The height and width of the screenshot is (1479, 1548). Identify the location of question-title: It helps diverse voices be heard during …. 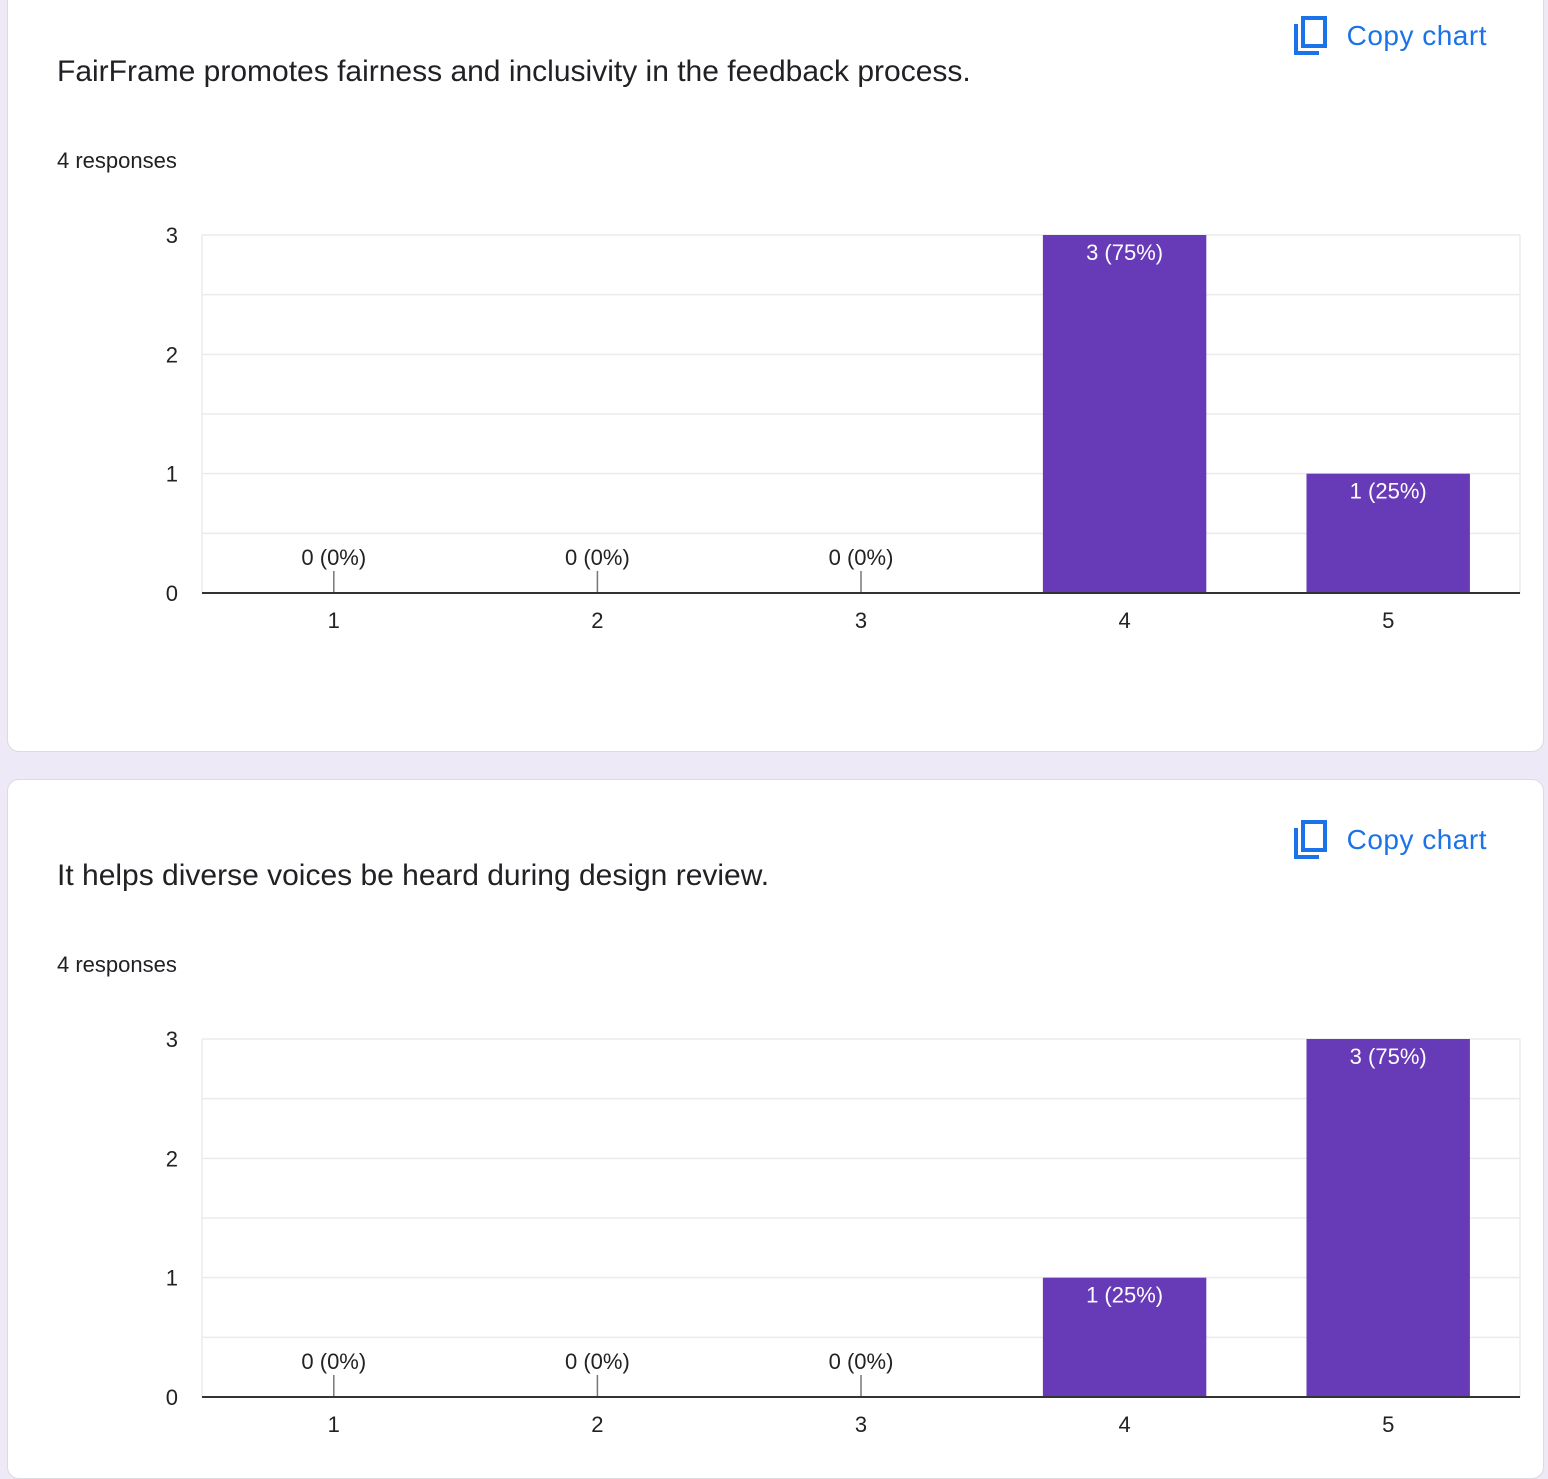
(413, 875).